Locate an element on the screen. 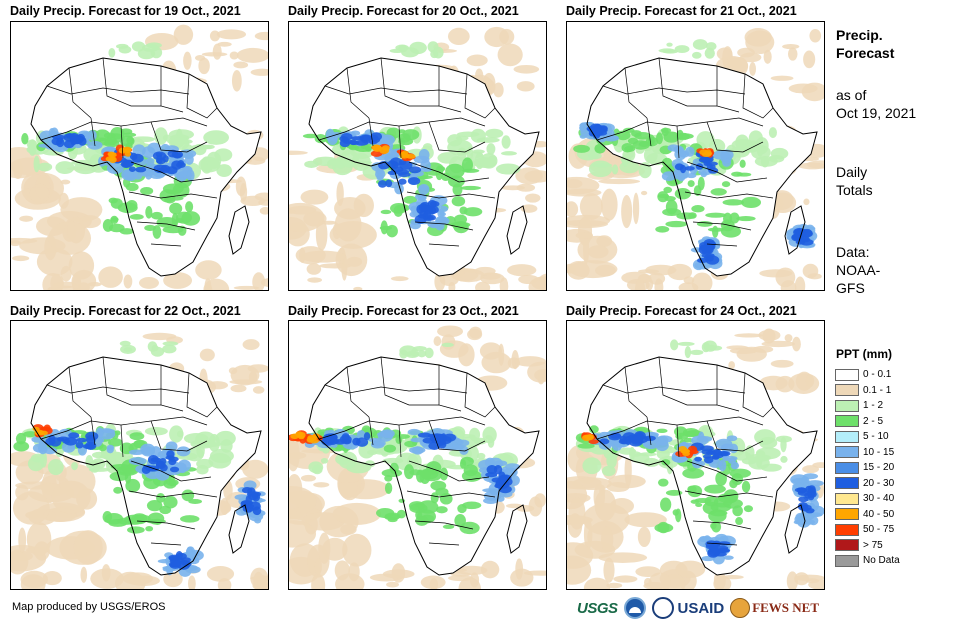  legend-label: 20 - 30 is located at coordinates (879, 483).